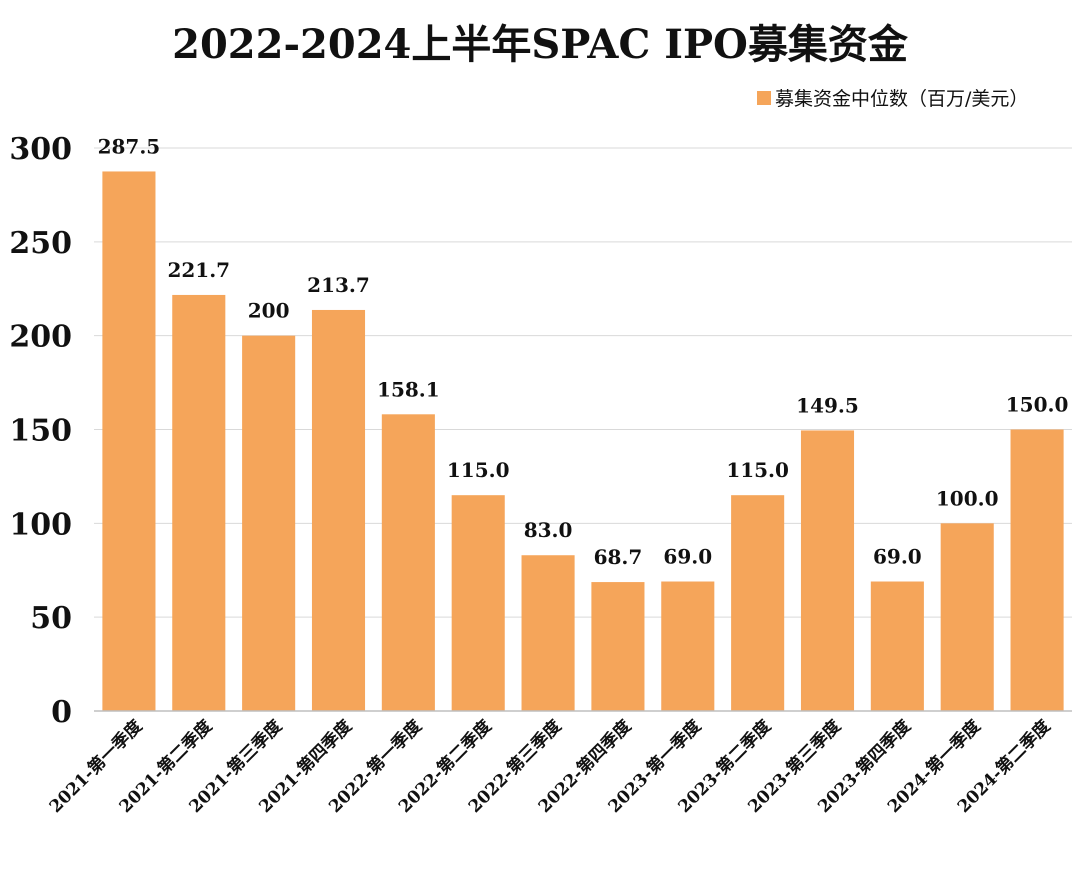 This screenshot has height=869, width=1080. What do you see at coordinates (61, 712) in the screenshot?
I see `y-tick-label: 0` at bounding box center [61, 712].